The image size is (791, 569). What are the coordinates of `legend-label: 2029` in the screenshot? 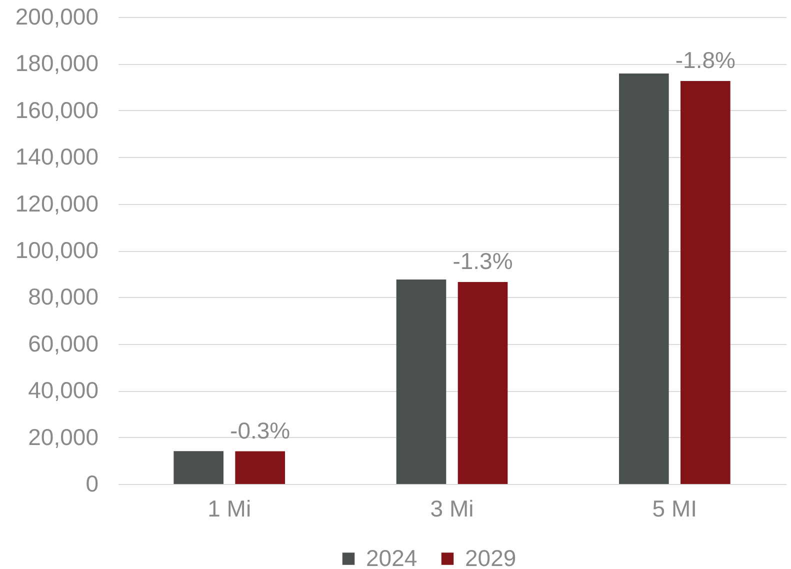 It's located at (490, 556).